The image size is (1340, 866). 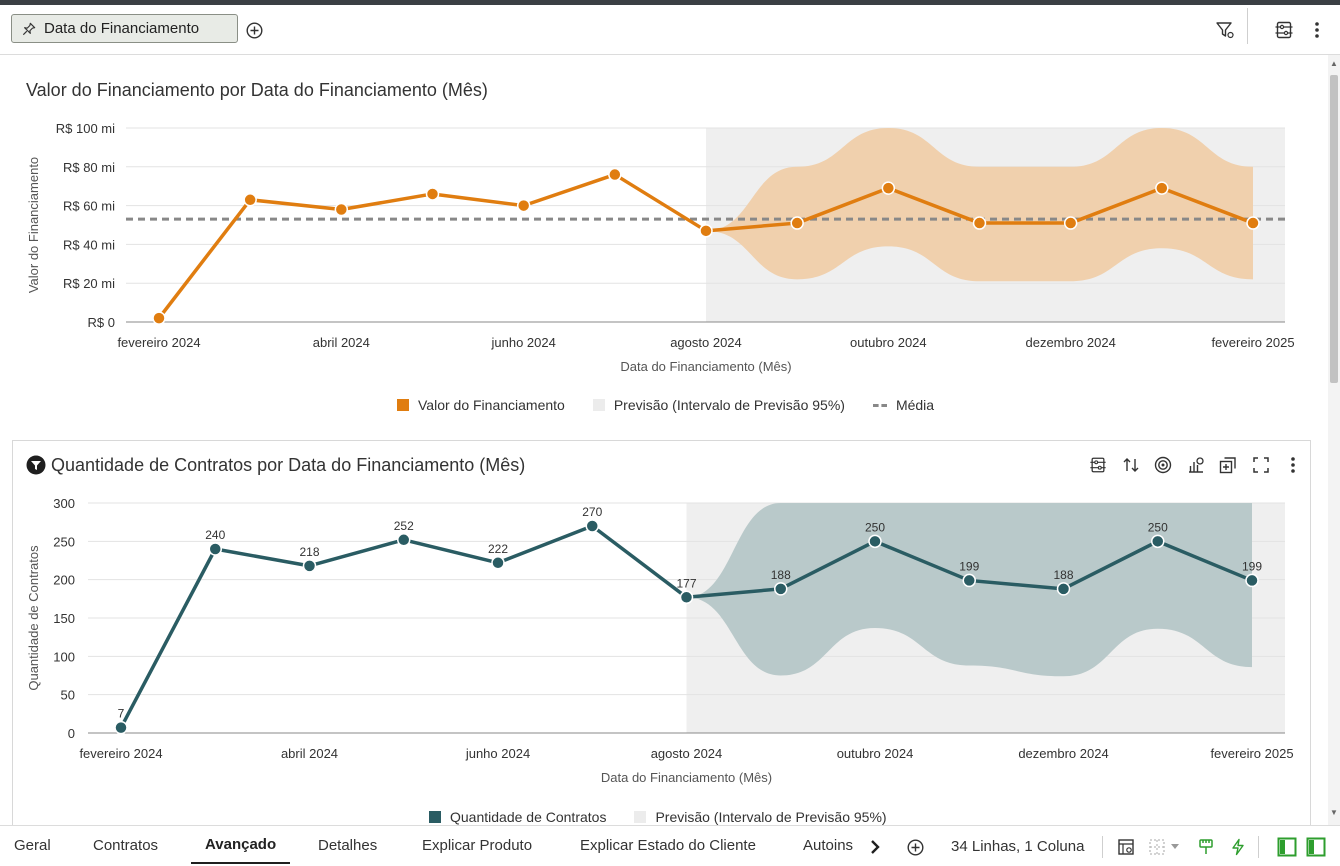 What do you see at coordinates (1228, 465) in the screenshot?
I see `duplicate-icon` at bounding box center [1228, 465].